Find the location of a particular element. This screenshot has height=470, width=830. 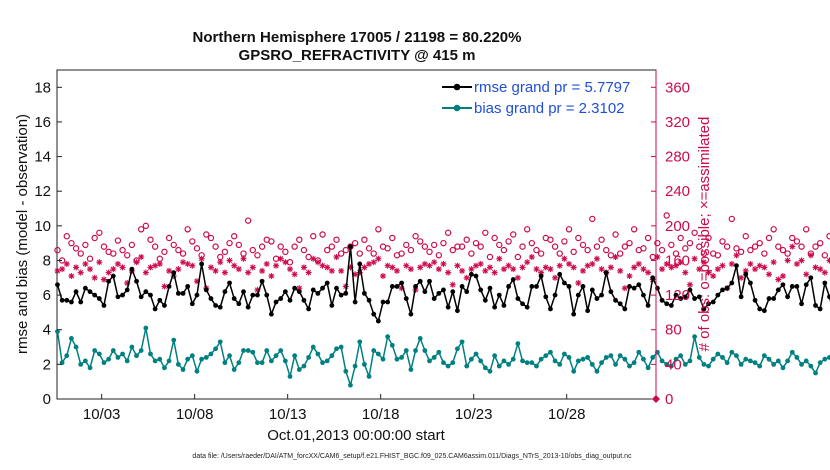

legend-bias-label: bias grand pr = 2.3102 is located at coordinates (549, 108).